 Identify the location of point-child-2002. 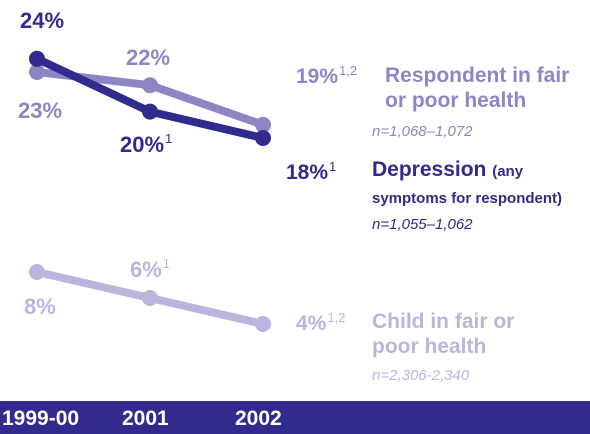
(263, 324).